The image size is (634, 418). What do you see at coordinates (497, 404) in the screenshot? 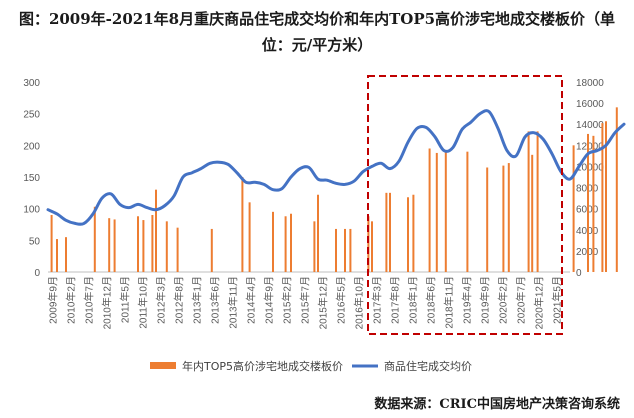
I see `data-source: 数据来源：CRIC中国房地产决策咨询系统` at bounding box center [497, 404].